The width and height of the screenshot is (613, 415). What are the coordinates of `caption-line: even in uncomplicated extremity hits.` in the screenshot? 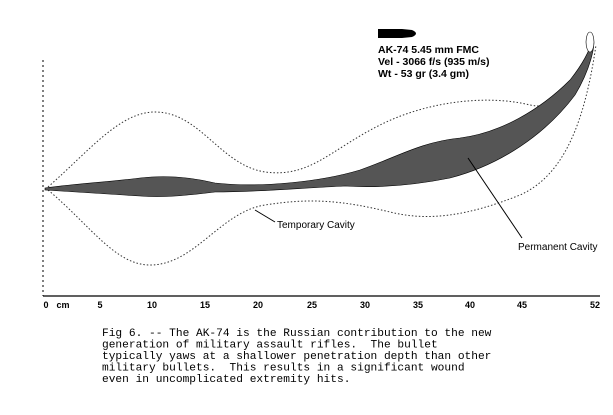 It's located at (226, 380).